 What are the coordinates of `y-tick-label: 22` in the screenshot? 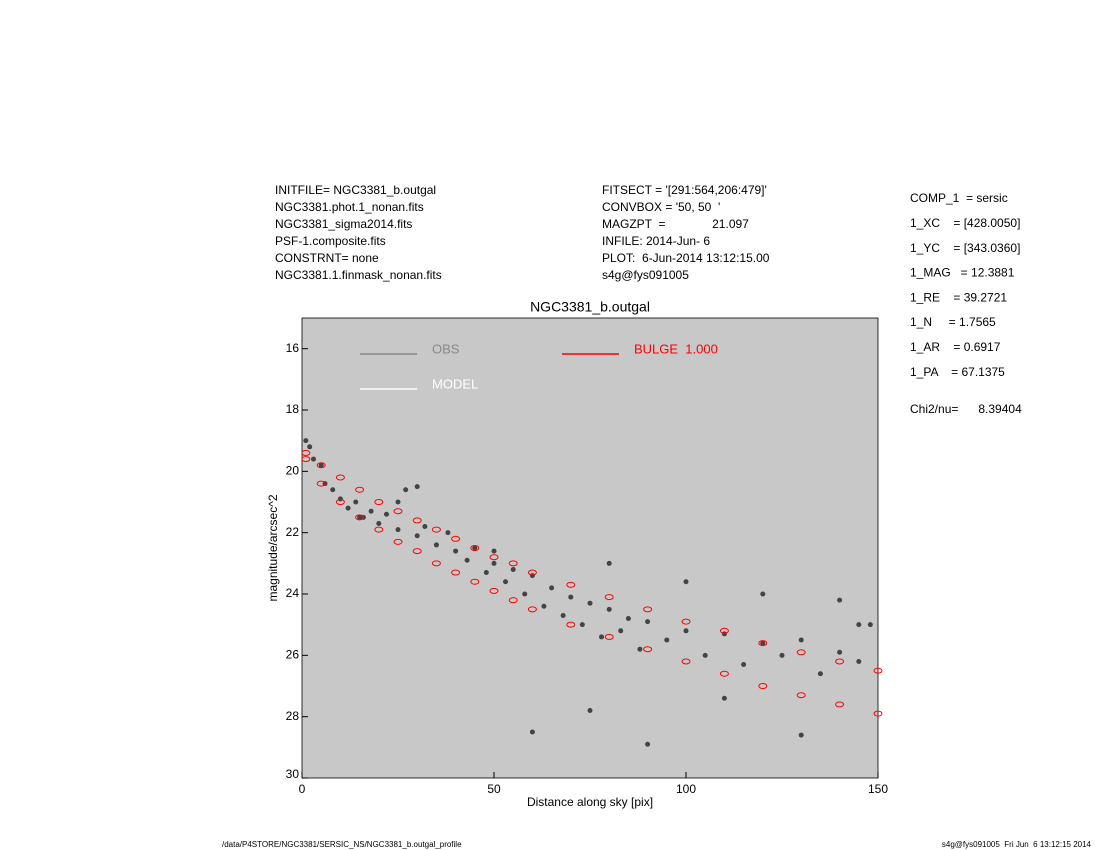 It's located at (293, 532).